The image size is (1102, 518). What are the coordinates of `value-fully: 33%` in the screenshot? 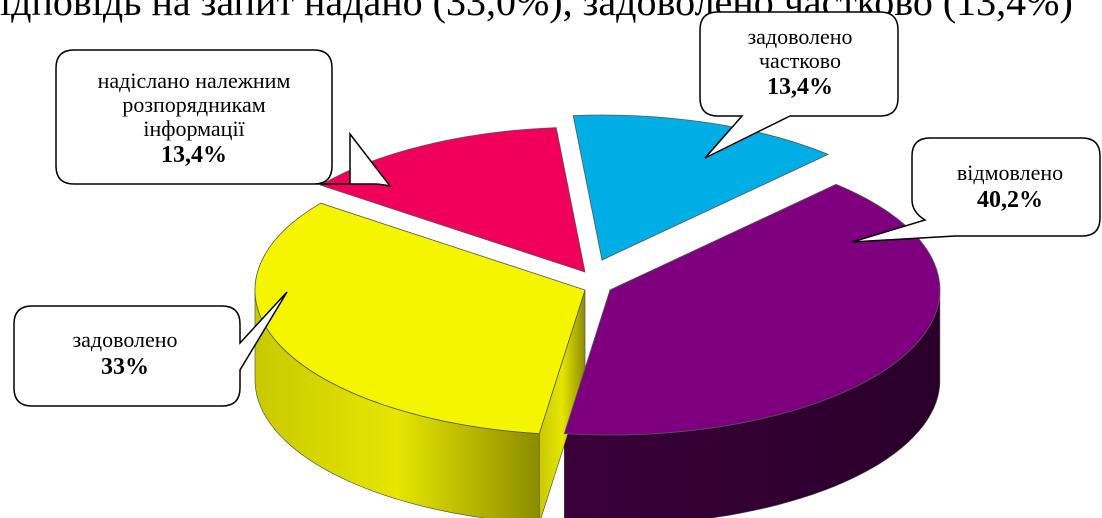 It's located at (125, 367).